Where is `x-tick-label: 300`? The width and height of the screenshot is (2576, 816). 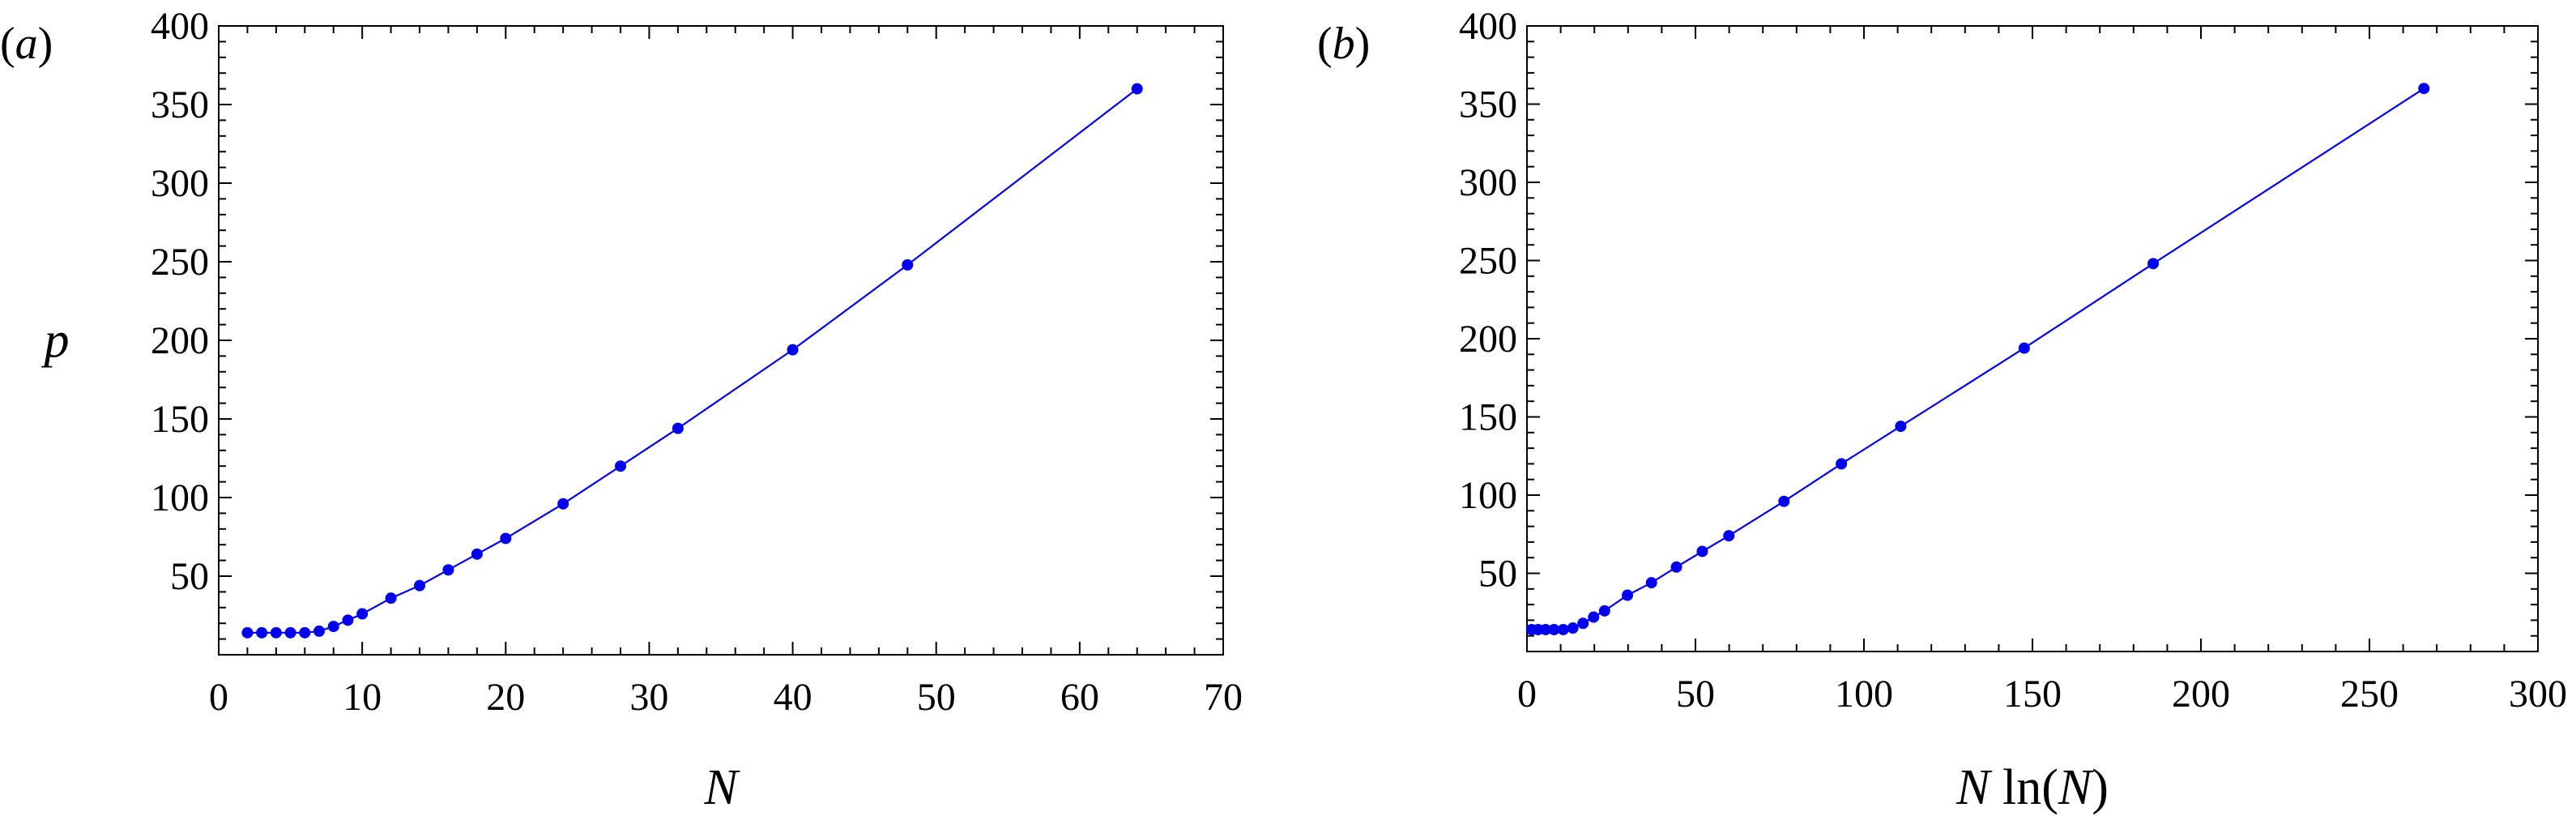
x-tick-label: 300 is located at coordinates (2538, 695).